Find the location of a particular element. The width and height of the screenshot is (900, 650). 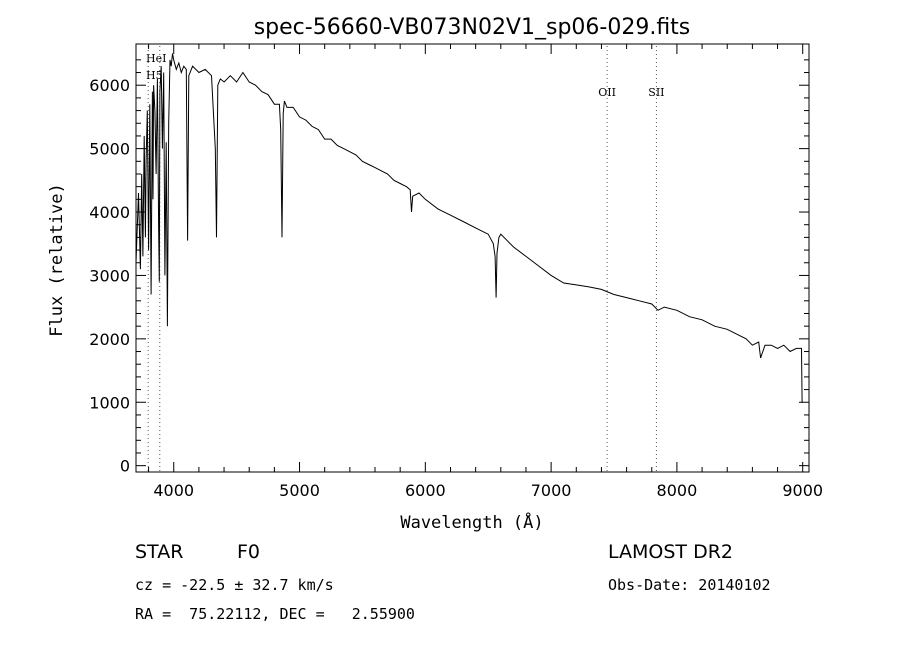

x-axis-label: Wavelength (Å) is located at coordinates (471, 522).